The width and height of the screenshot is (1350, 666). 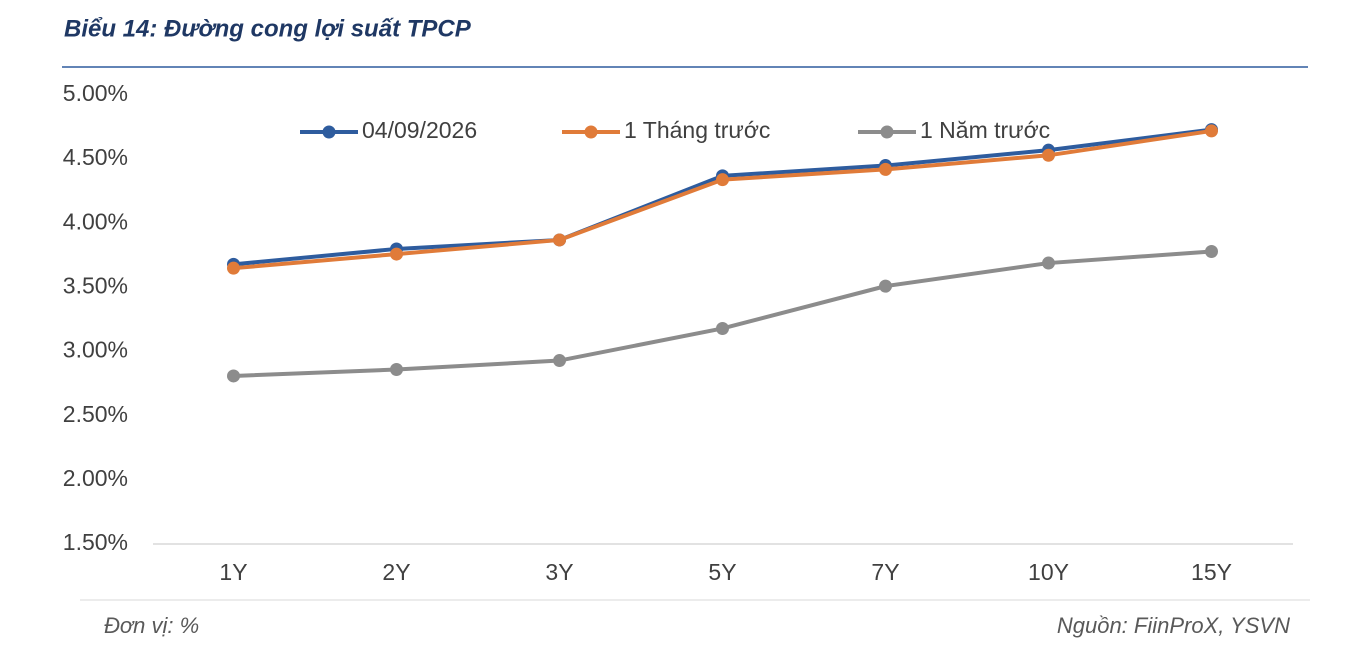 What do you see at coordinates (151, 625) in the screenshot?
I see `note: Đơn vị: %` at bounding box center [151, 625].